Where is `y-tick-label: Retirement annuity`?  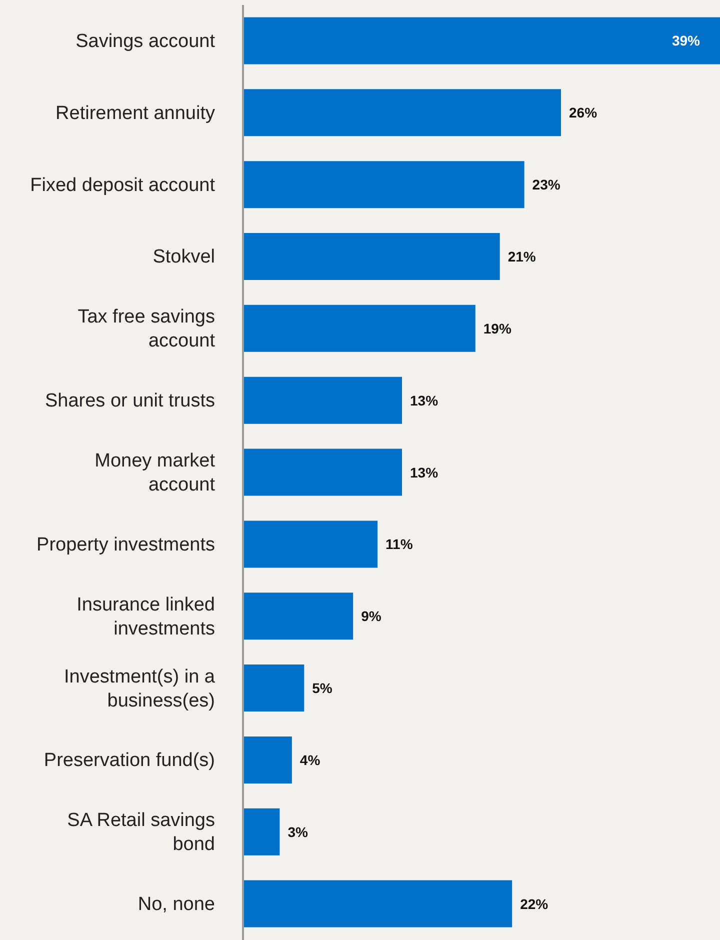
y-tick-label: Retirement annuity is located at coordinates (136, 113).